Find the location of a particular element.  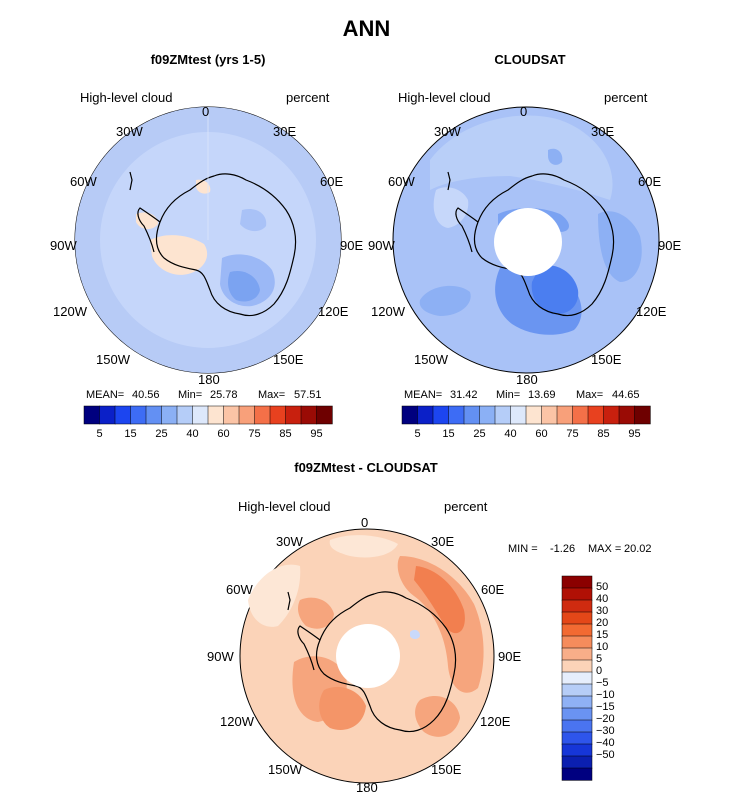

panel-model-lon-150e: 150E is located at coordinates (288, 359).